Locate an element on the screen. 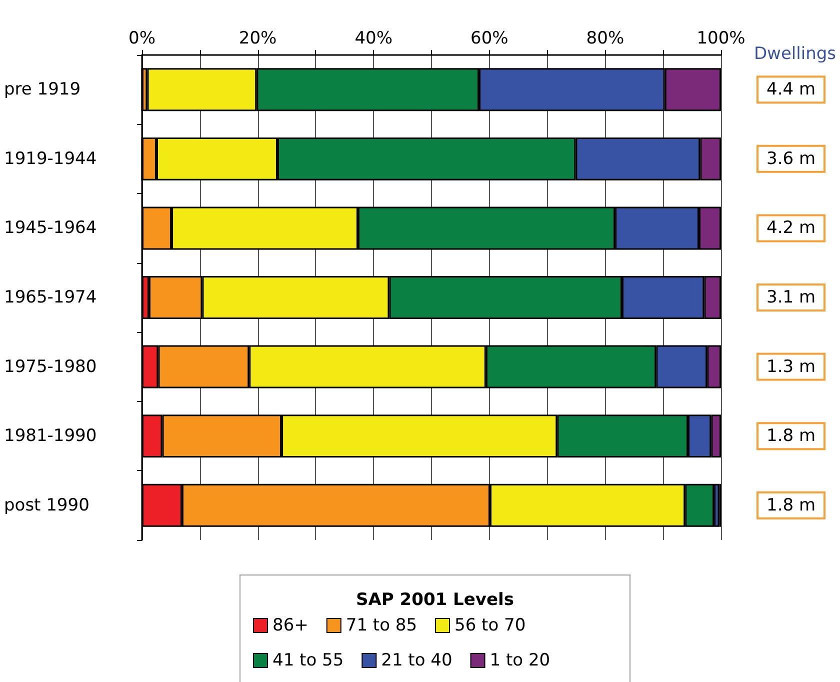 This screenshot has height=682, width=840. x-tick-label: 100% is located at coordinates (721, 38).